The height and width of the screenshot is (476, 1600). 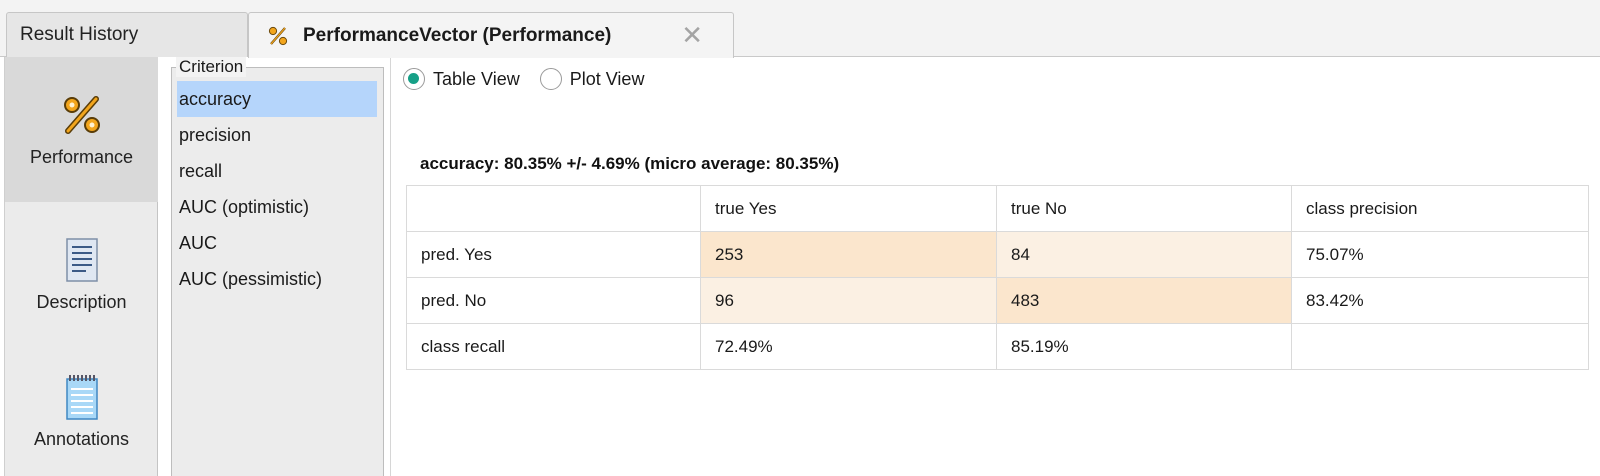 I want to click on table-view-radio: Table View, so click(x=461, y=79).